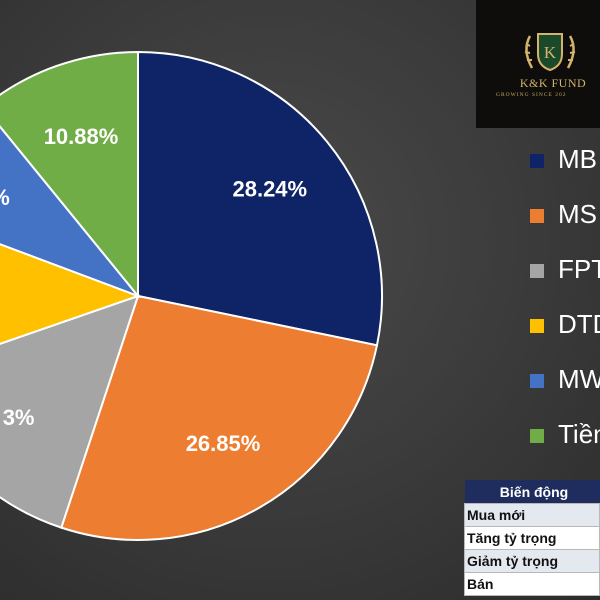 The height and width of the screenshot is (600, 600). I want to click on slice-data-label: 28.24%, so click(269, 189).